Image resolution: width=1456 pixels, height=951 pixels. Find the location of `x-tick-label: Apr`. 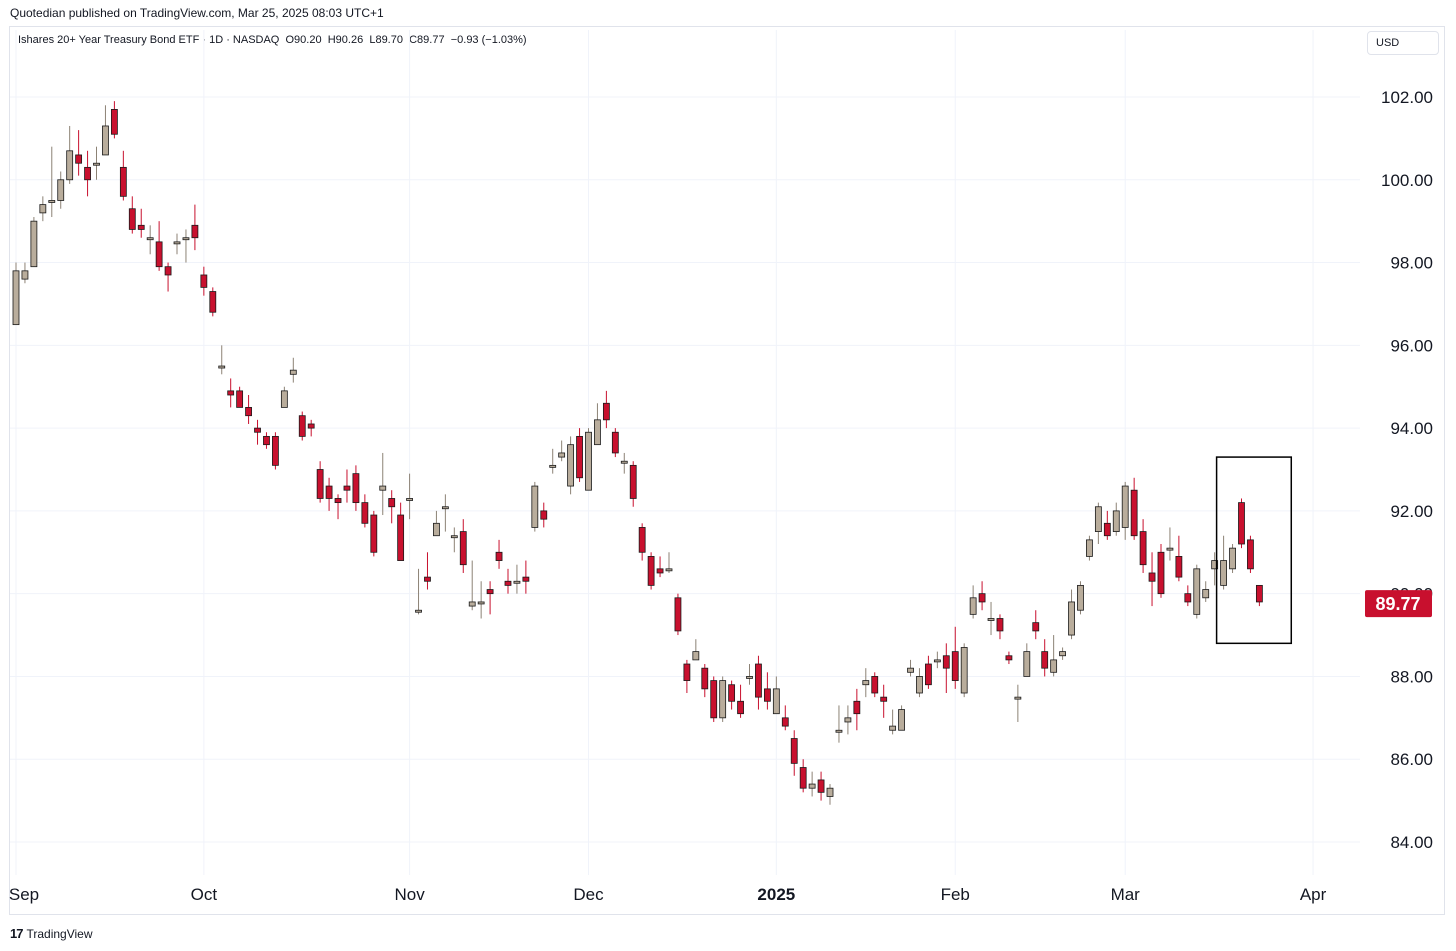

x-tick-label: Apr is located at coordinates (1313, 894).